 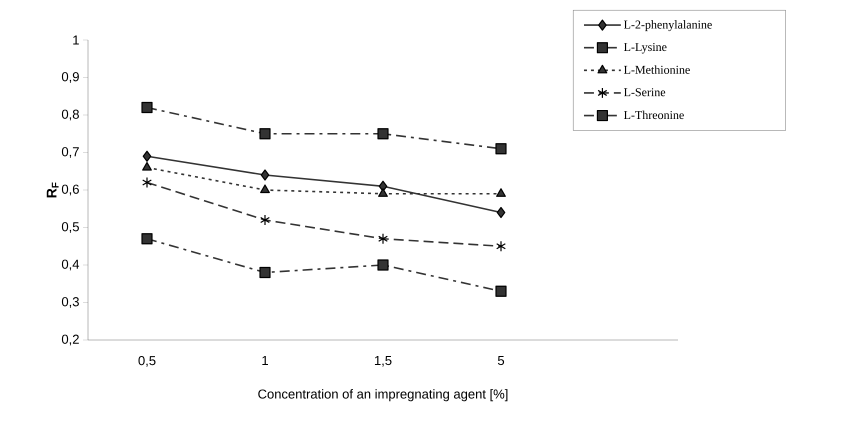 What do you see at coordinates (70, 340) in the screenshot?
I see `y-tick-label: 0,2` at bounding box center [70, 340].